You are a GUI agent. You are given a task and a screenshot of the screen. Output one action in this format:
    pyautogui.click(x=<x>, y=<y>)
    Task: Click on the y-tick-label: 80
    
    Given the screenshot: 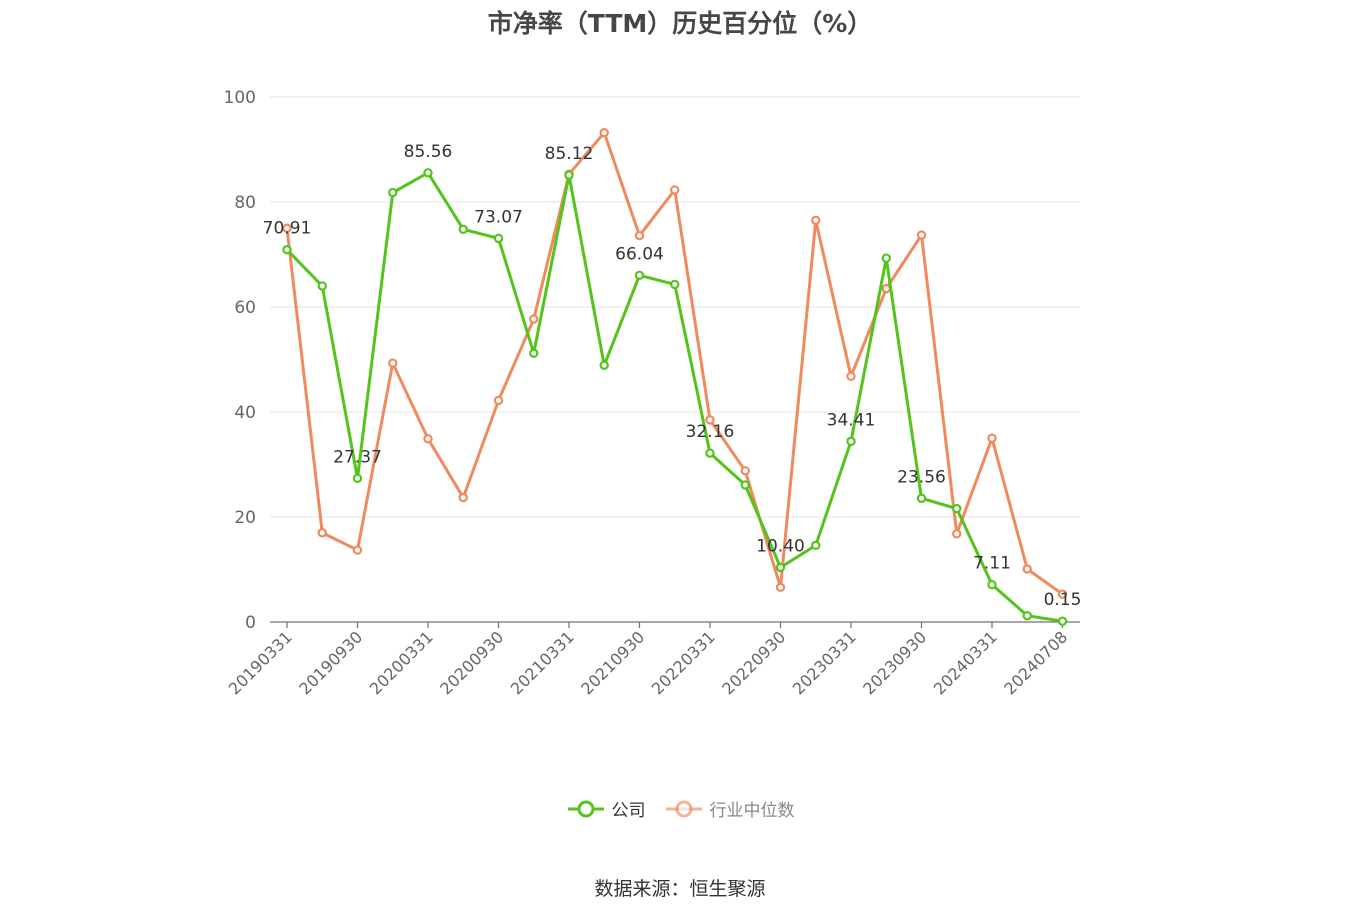 What is the action you would take?
    pyautogui.click(x=245, y=203)
    